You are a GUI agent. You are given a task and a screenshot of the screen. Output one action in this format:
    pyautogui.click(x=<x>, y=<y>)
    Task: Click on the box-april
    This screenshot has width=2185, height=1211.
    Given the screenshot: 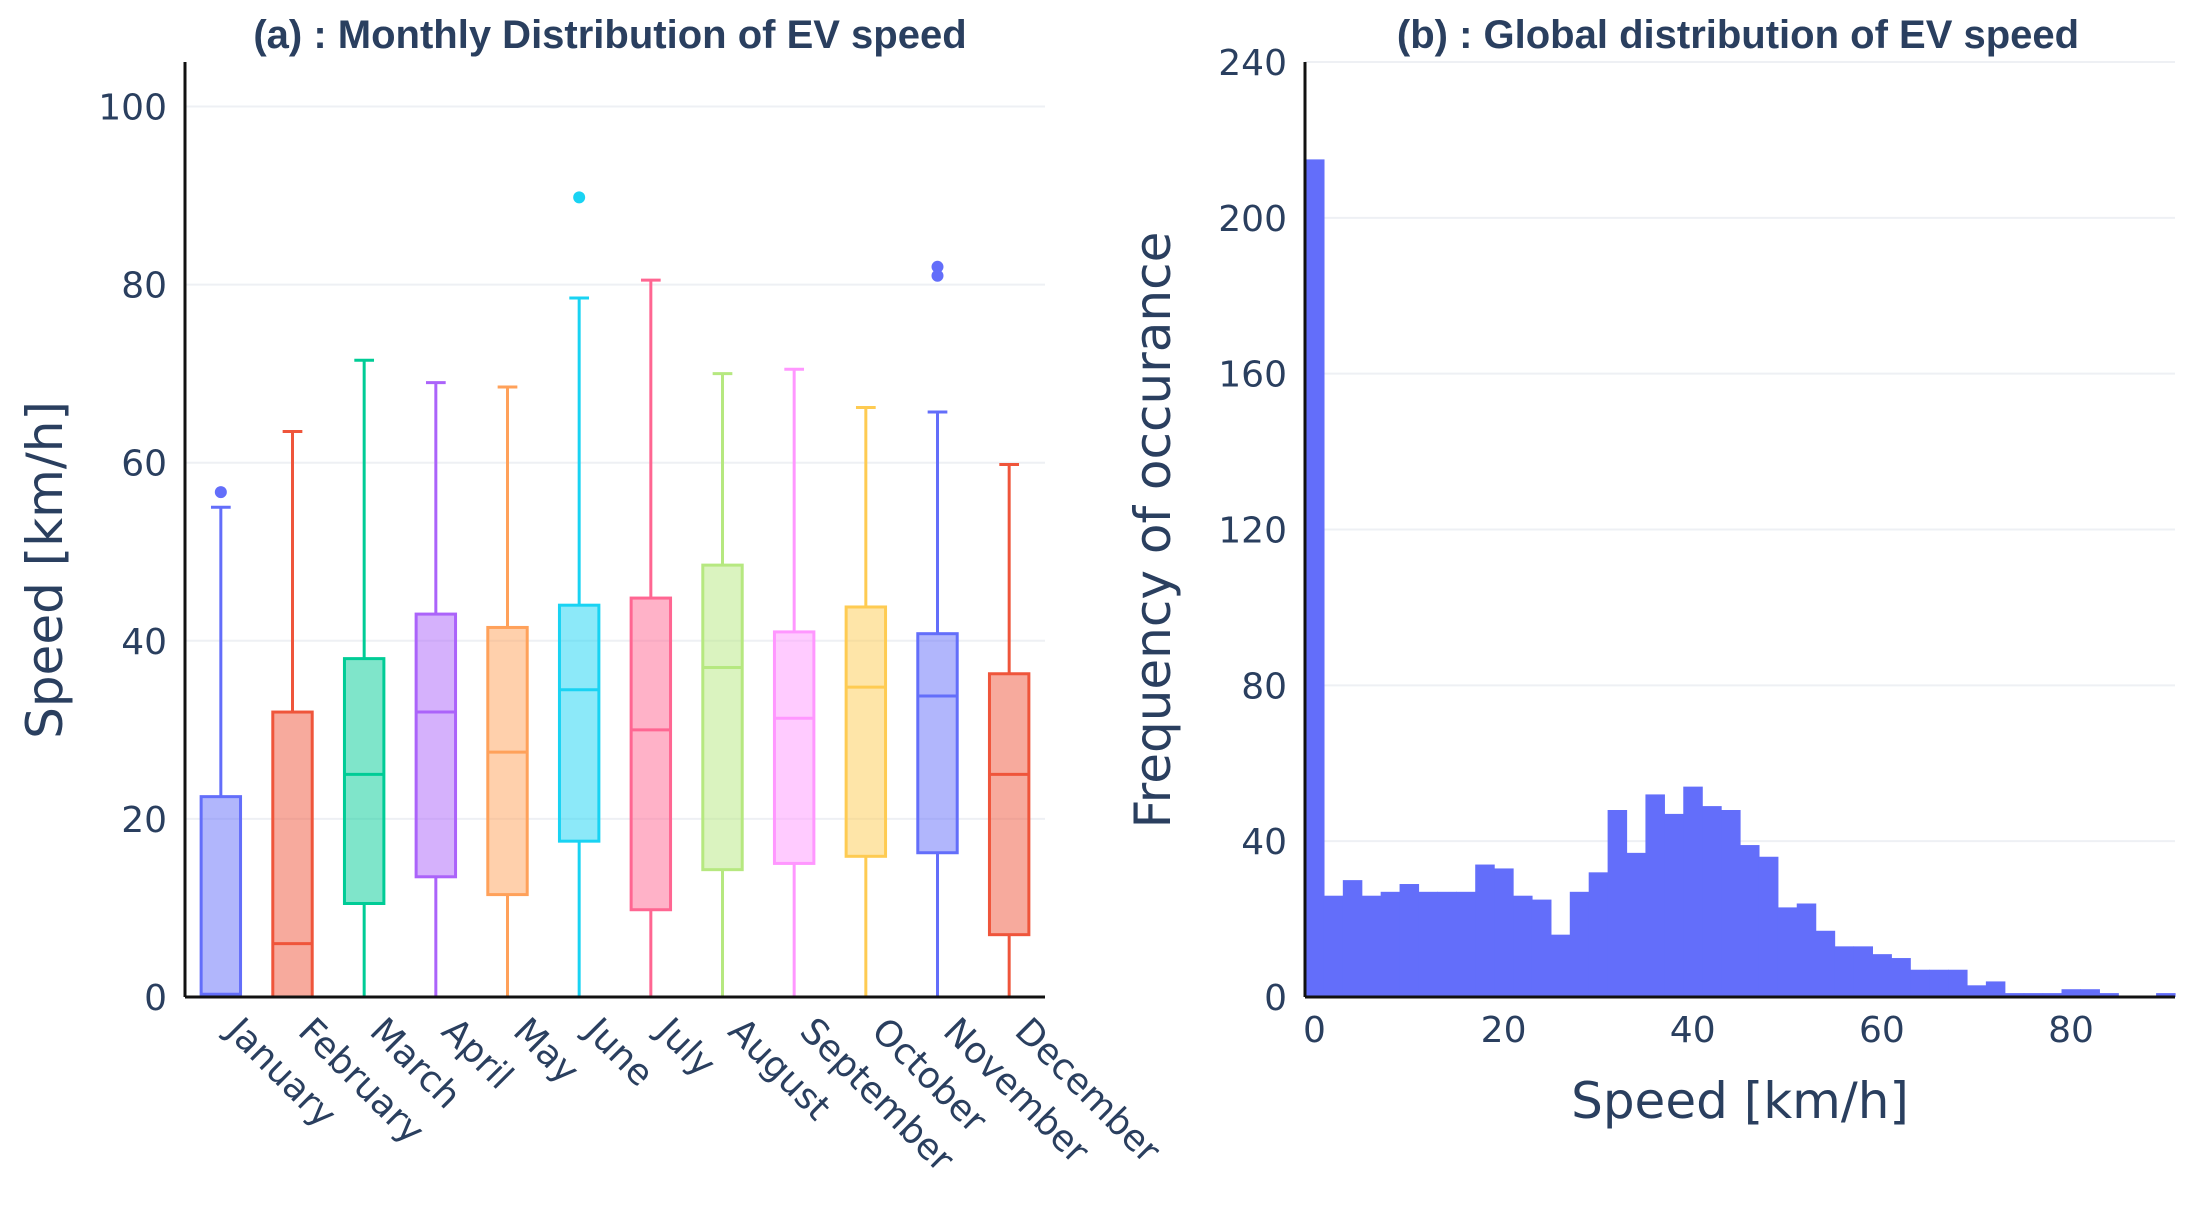 What is the action you would take?
    pyautogui.click(x=436, y=690)
    